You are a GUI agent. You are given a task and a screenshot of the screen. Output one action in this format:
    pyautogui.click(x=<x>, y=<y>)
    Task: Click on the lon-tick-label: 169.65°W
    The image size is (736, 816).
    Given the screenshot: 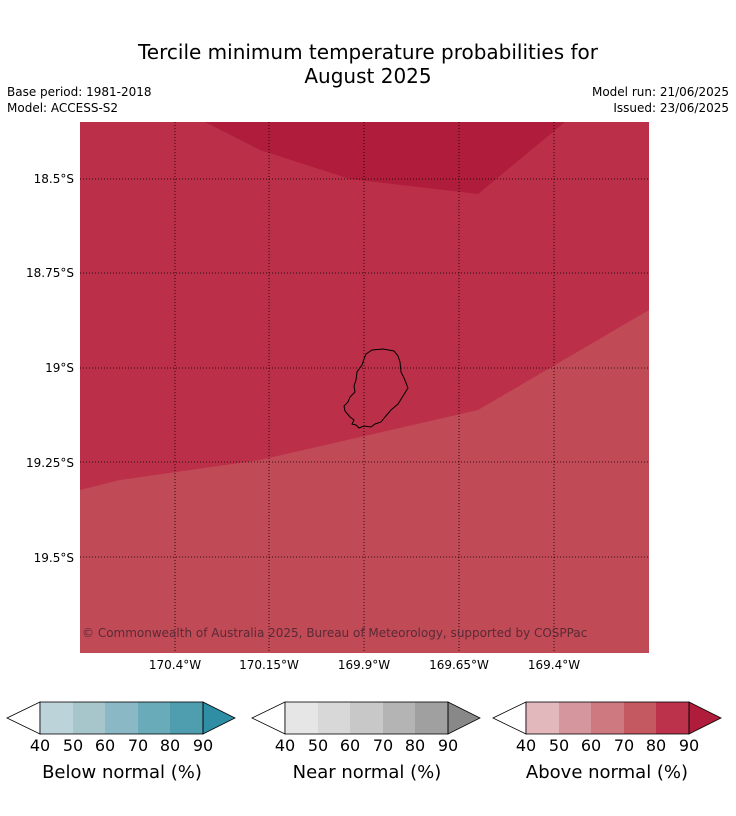 What is the action you would take?
    pyautogui.click(x=459, y=665)
    